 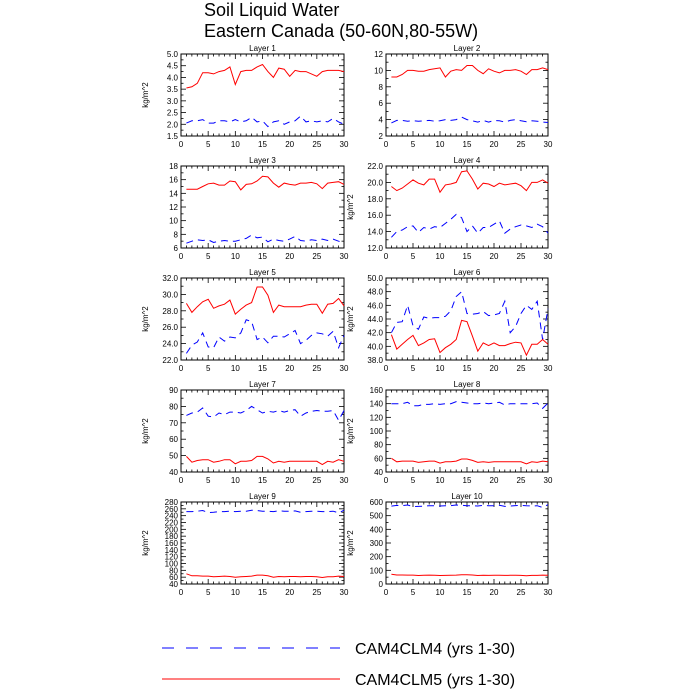 What do you see at coordinates (173, 439) in the screenshot?
I see `y-tick-label: 60` at bounding box center [173, 439].